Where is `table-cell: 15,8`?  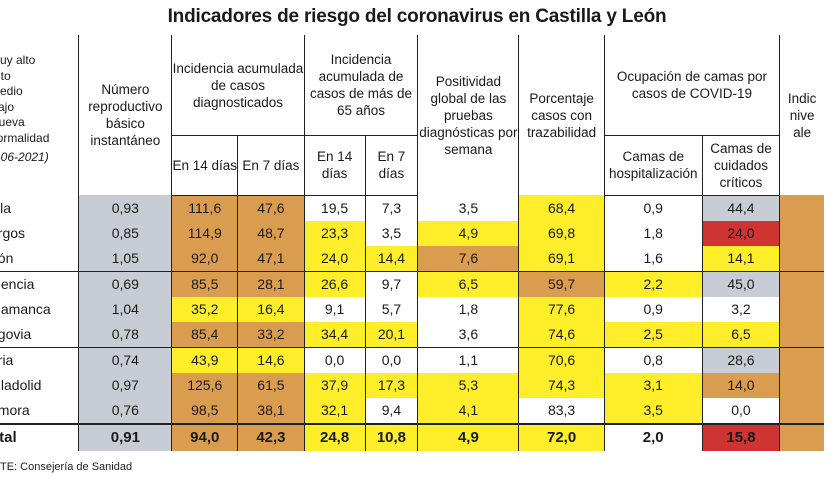 table-cell: 15,8 is located at coordinates (740, 436).